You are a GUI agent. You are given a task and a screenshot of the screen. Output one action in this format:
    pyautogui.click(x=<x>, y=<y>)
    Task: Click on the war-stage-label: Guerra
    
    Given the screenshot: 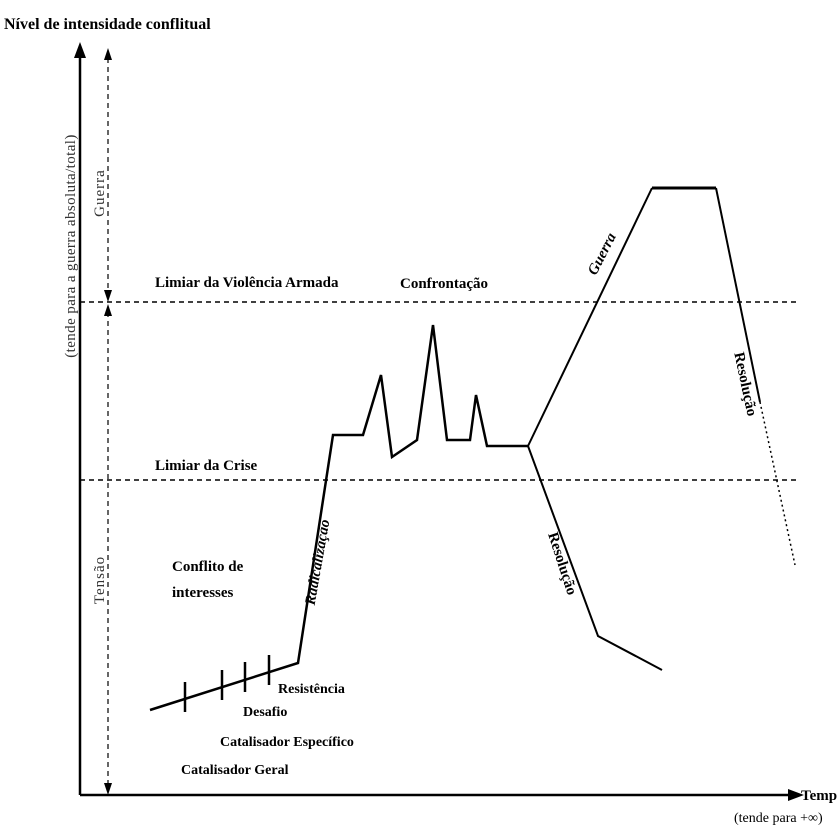 What is the action you would take?
    pyautogui.click(x=602, y=254)
    